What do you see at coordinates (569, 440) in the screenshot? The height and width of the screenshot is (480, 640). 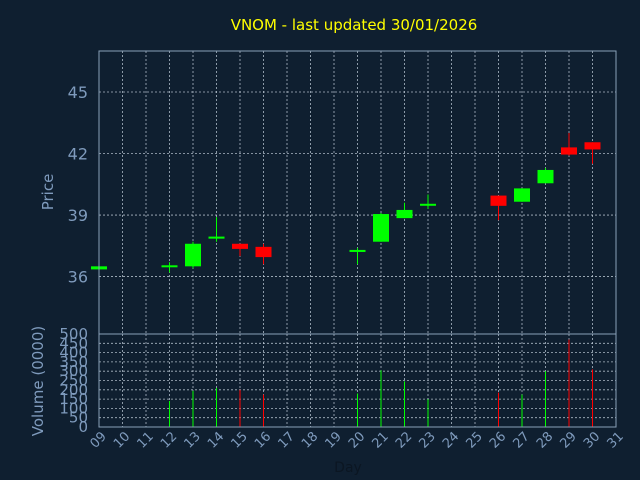 I see `x-tick-label: 29` at bounding box center [569, 440].